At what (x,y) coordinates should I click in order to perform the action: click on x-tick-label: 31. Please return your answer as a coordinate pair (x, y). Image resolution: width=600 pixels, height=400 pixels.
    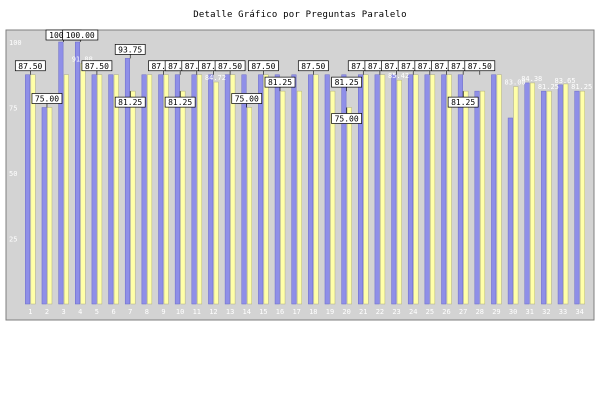
    Looking at the image, I should click on (530, 312).